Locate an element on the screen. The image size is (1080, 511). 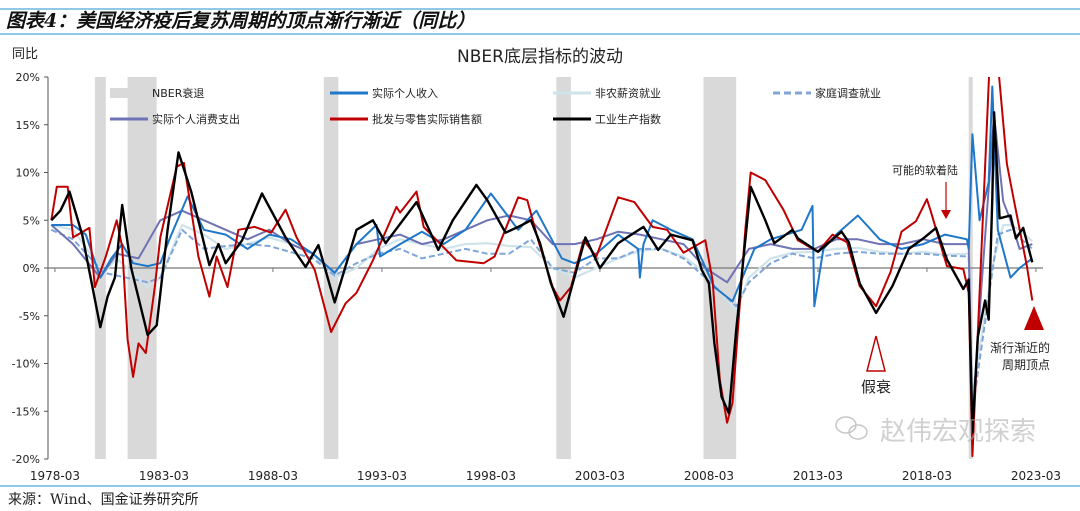
title-rule is located at coordinates (540, 34).